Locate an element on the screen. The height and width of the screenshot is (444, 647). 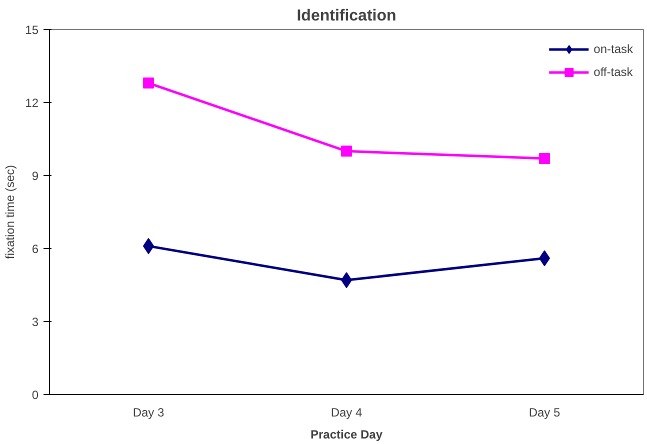
x-tick-label: Day 5 is located at coordinates (544, 413).